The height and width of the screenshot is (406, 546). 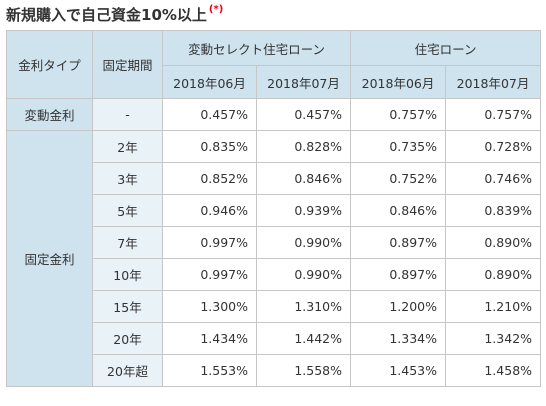 What do you see at coordinates (398, 178) in the screenshot?
I see `rate-cell: 0.752%` at bounding box center [398, 178].